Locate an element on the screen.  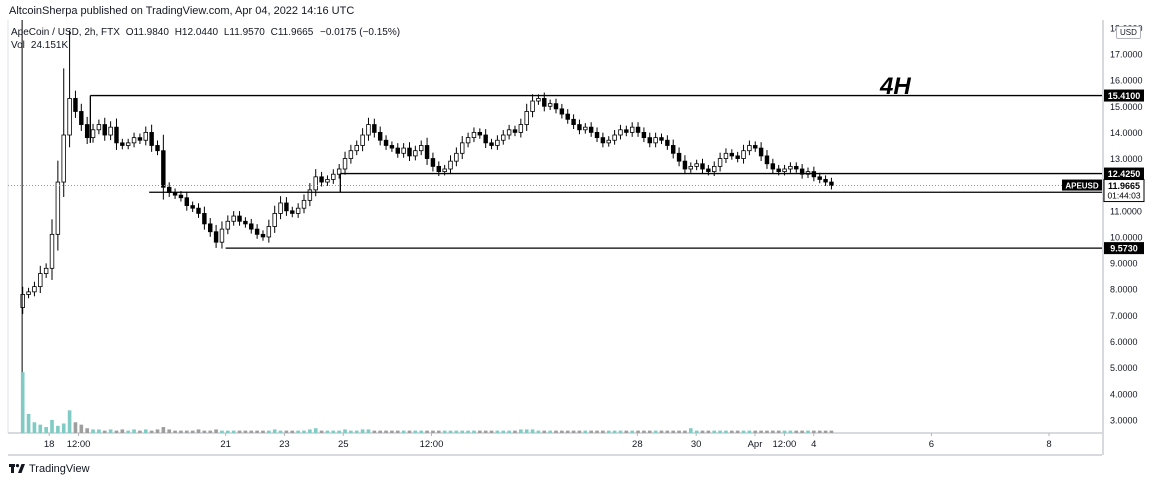
legend-open-label: O is located at coordinates (129, 32).